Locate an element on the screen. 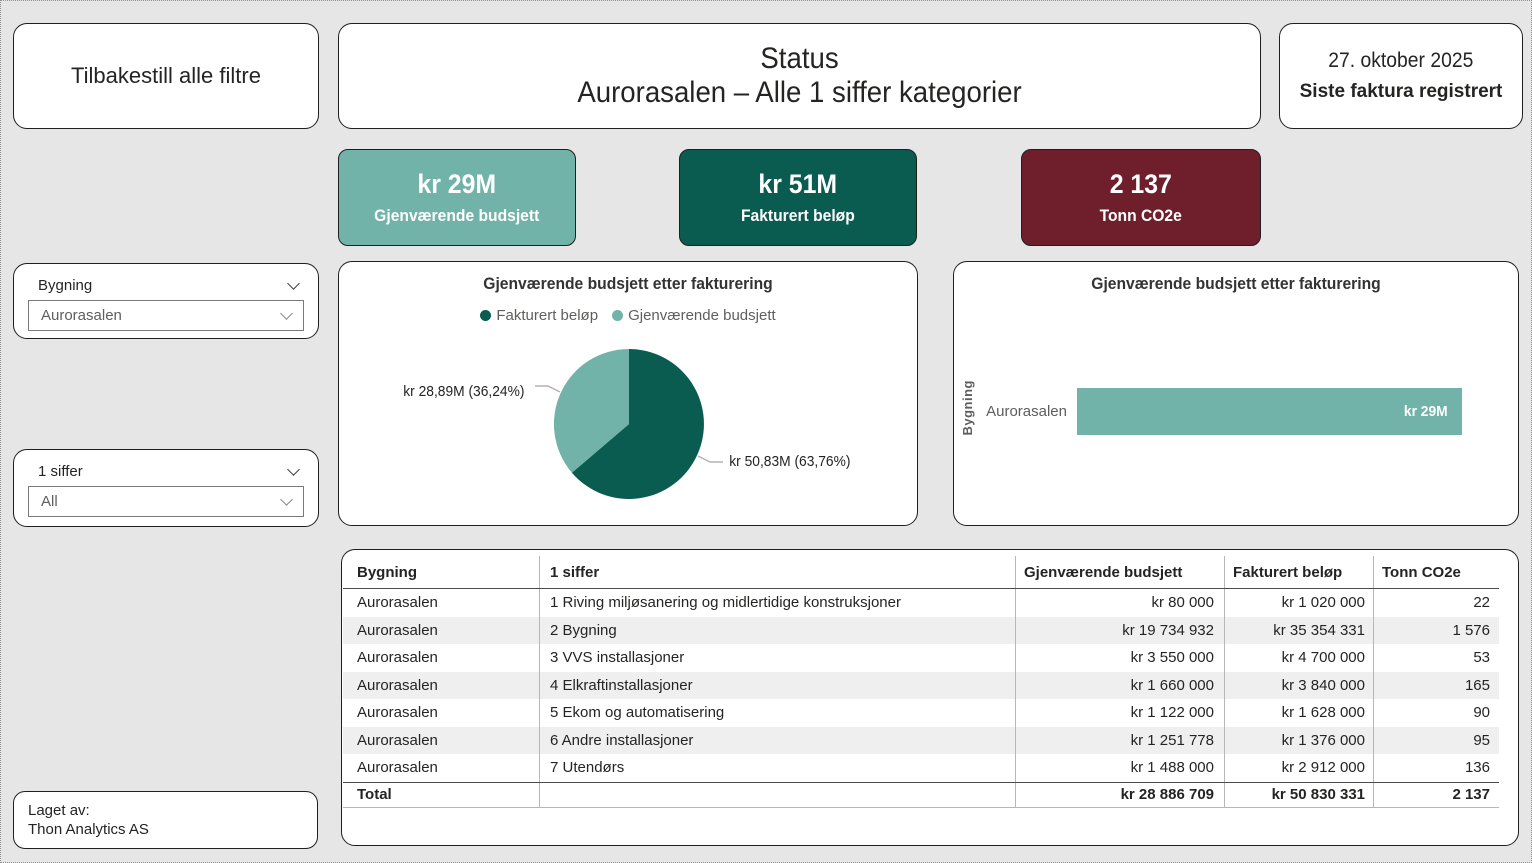 Image resolution: width=1532 pixels, height=863 pixels. table-cell: kr 1 020 000 is located at coordinates (1299, 603).